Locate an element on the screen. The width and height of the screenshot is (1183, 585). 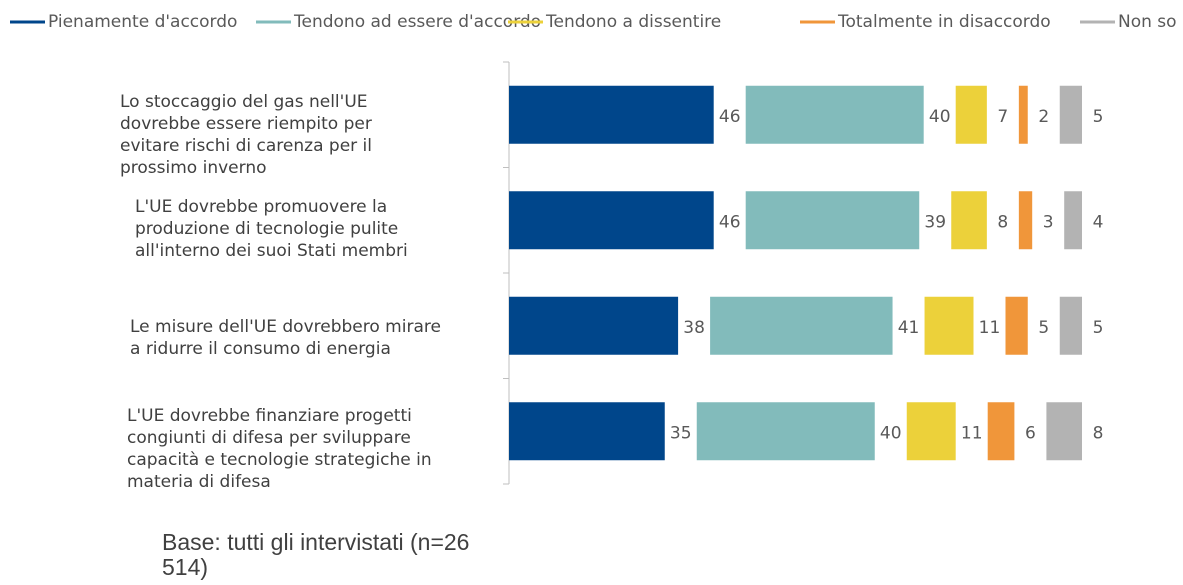
legend-label: Tendono ad essere d'accordo is located at coordinates (417, 22).